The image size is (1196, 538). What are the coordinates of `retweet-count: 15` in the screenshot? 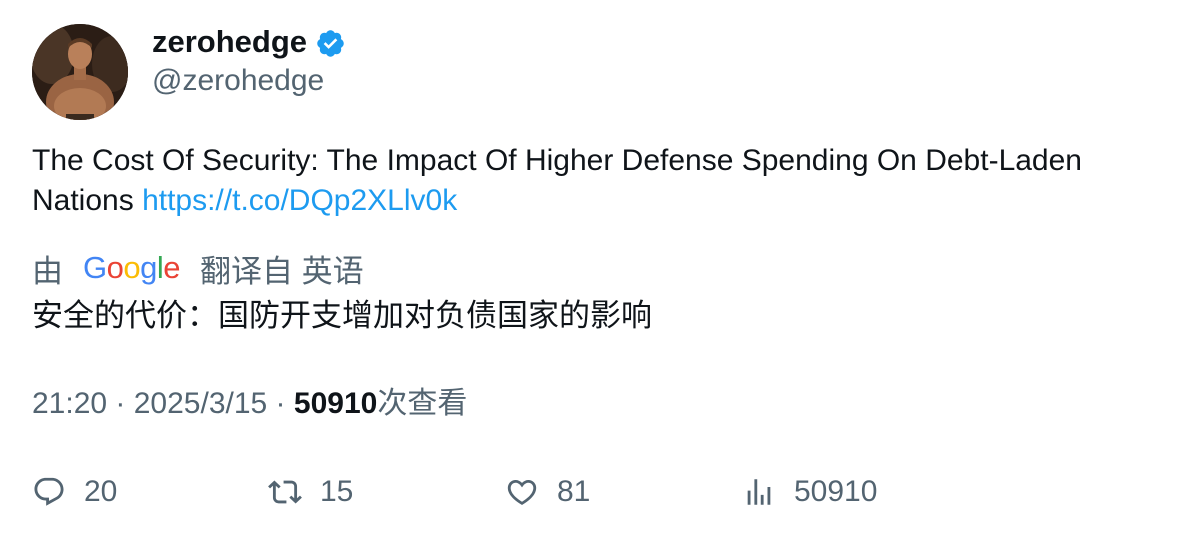 It's located at (337, 491).